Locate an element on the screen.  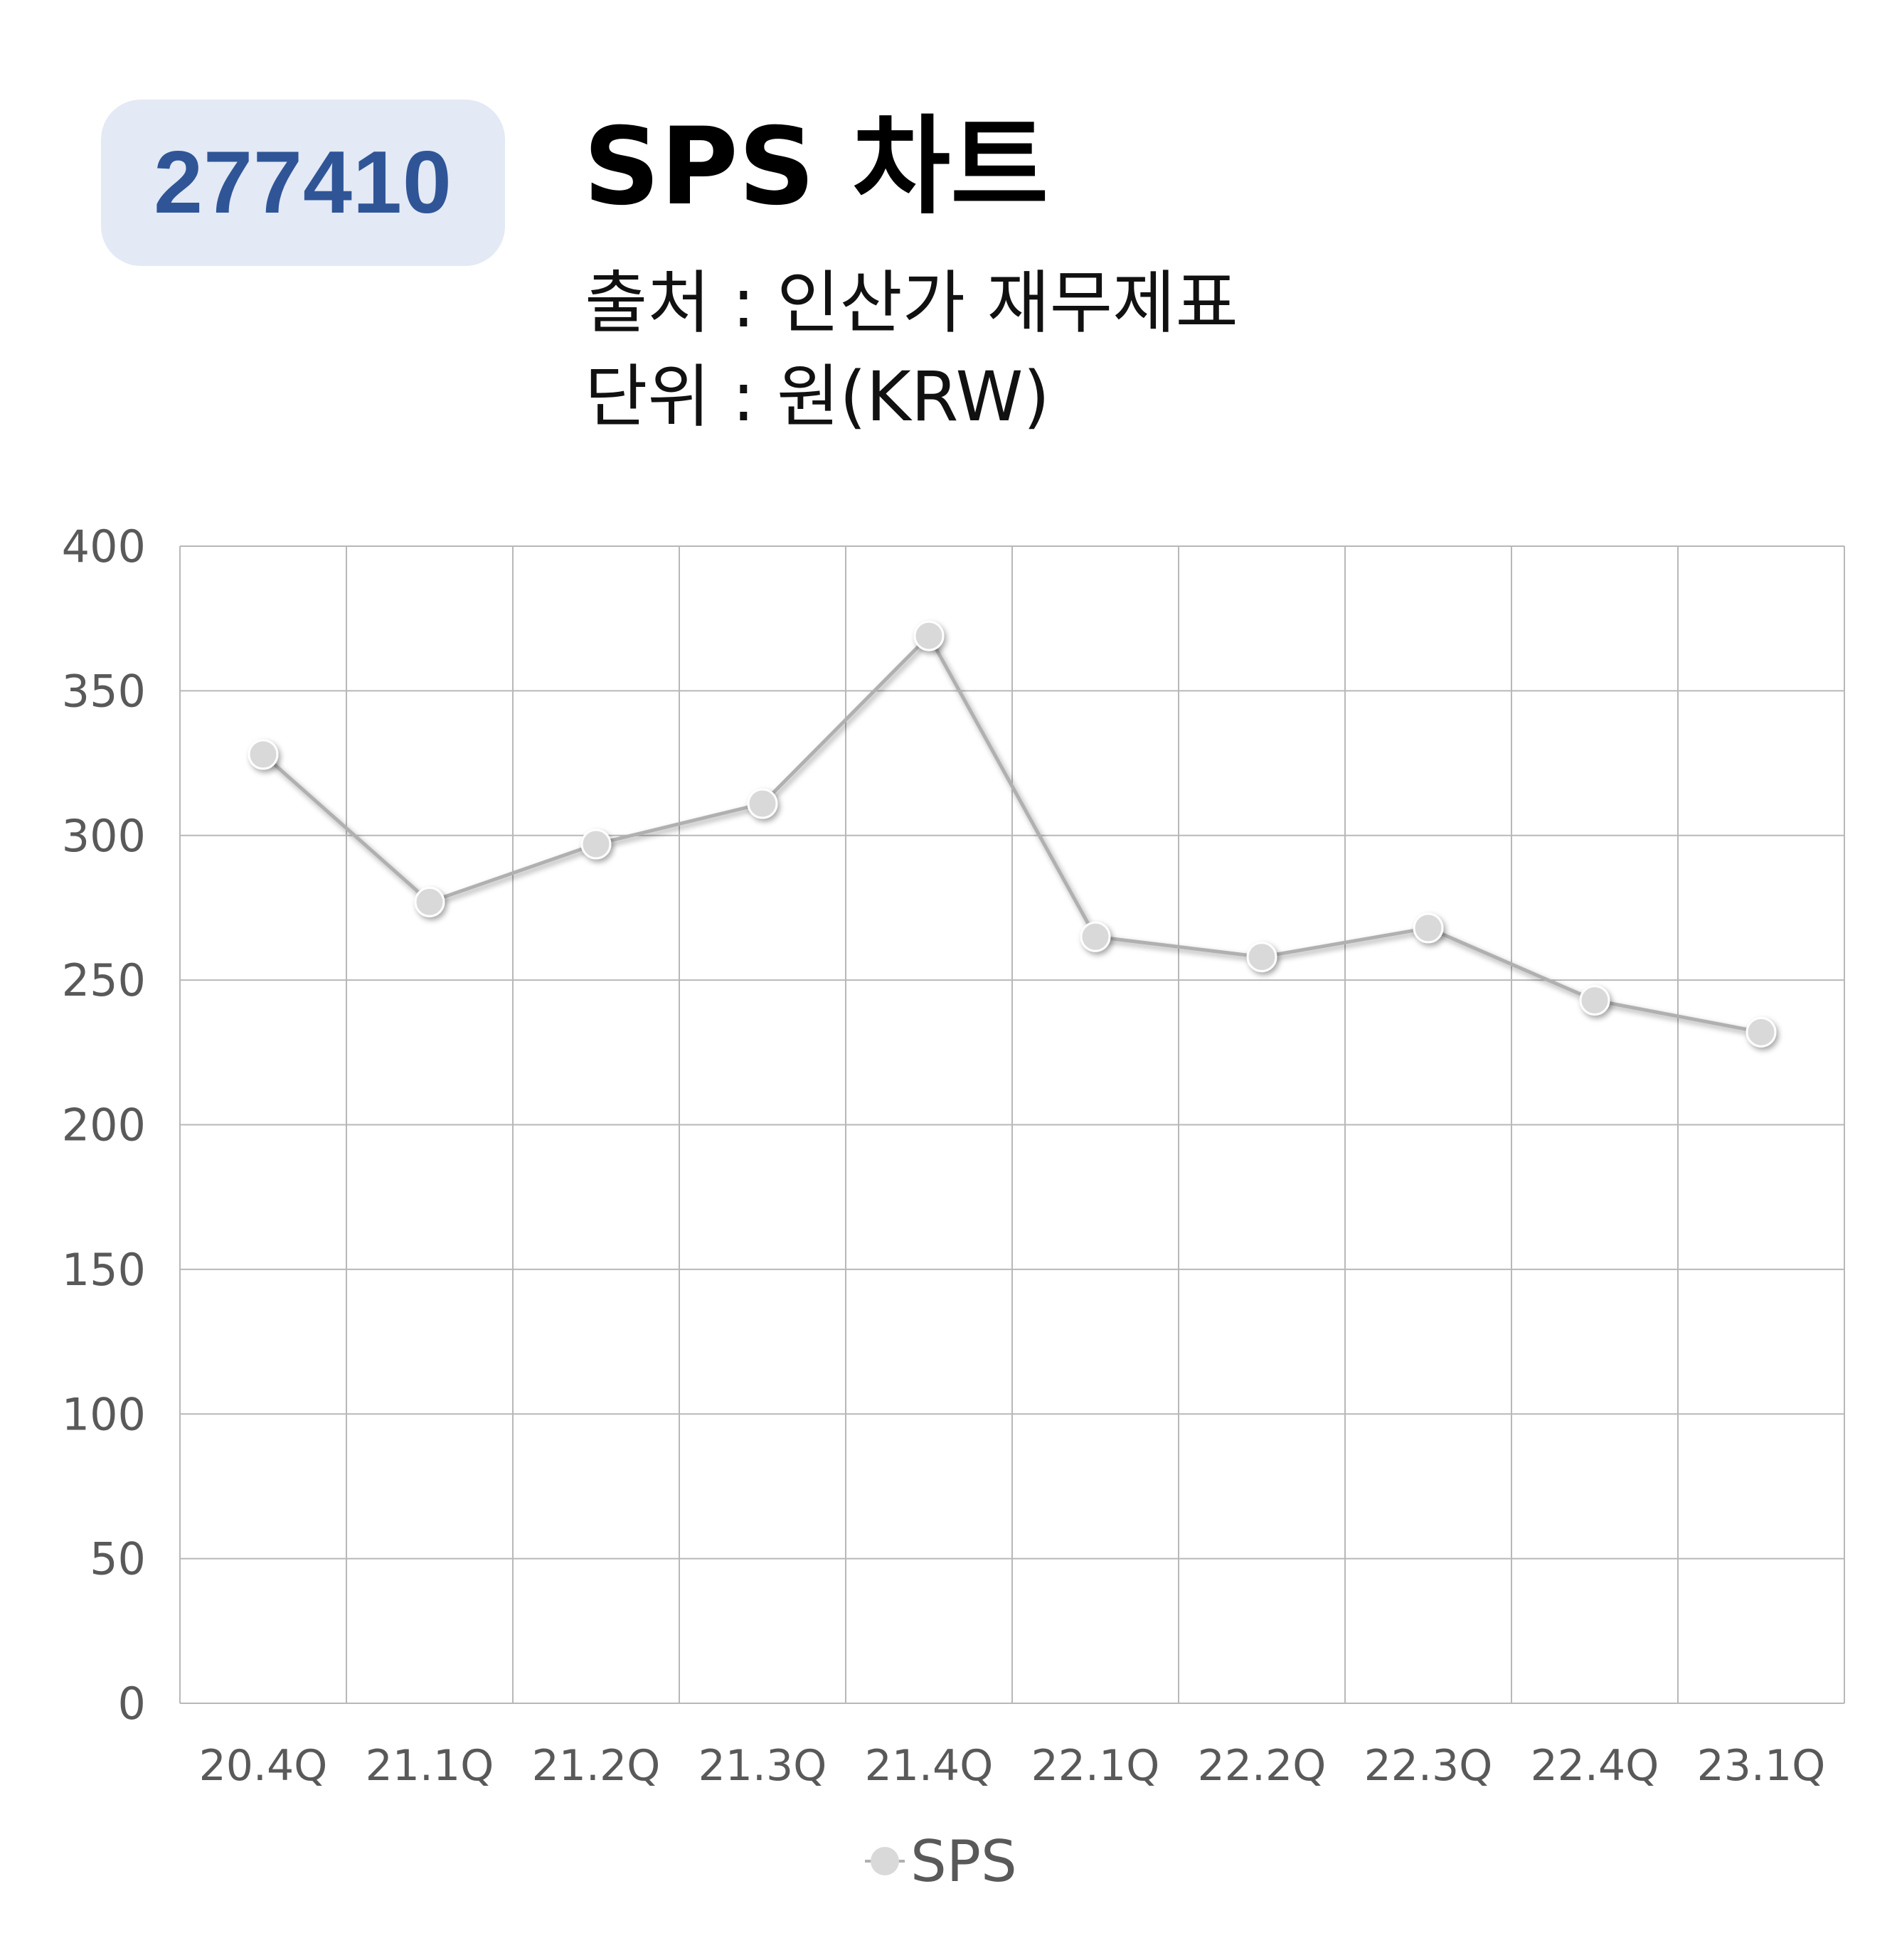
x-tick-label: 21.2Q is located at coordinates (596, 1766).